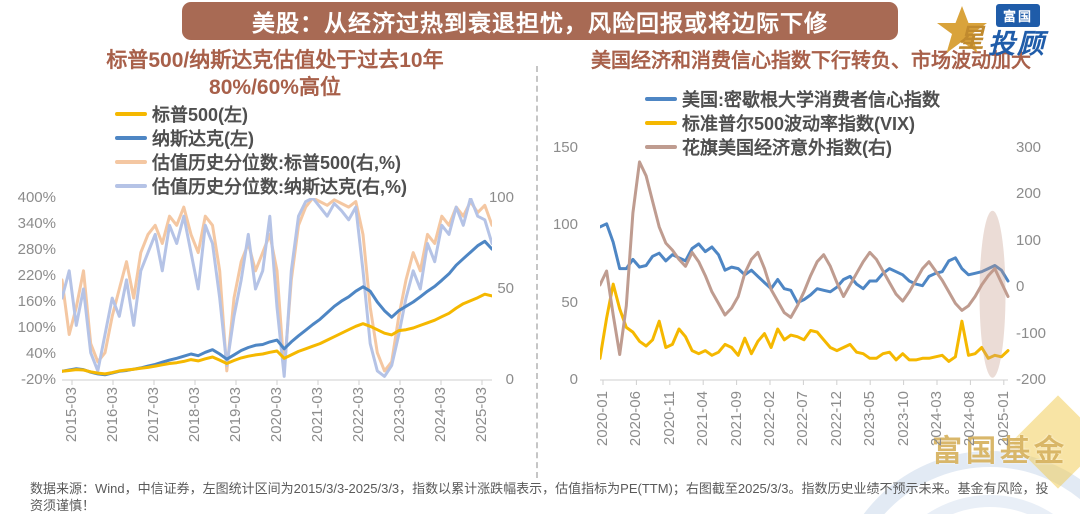 This screenshot has height=514, width=1080. I want to click on panel-divider, so click(537, 272).